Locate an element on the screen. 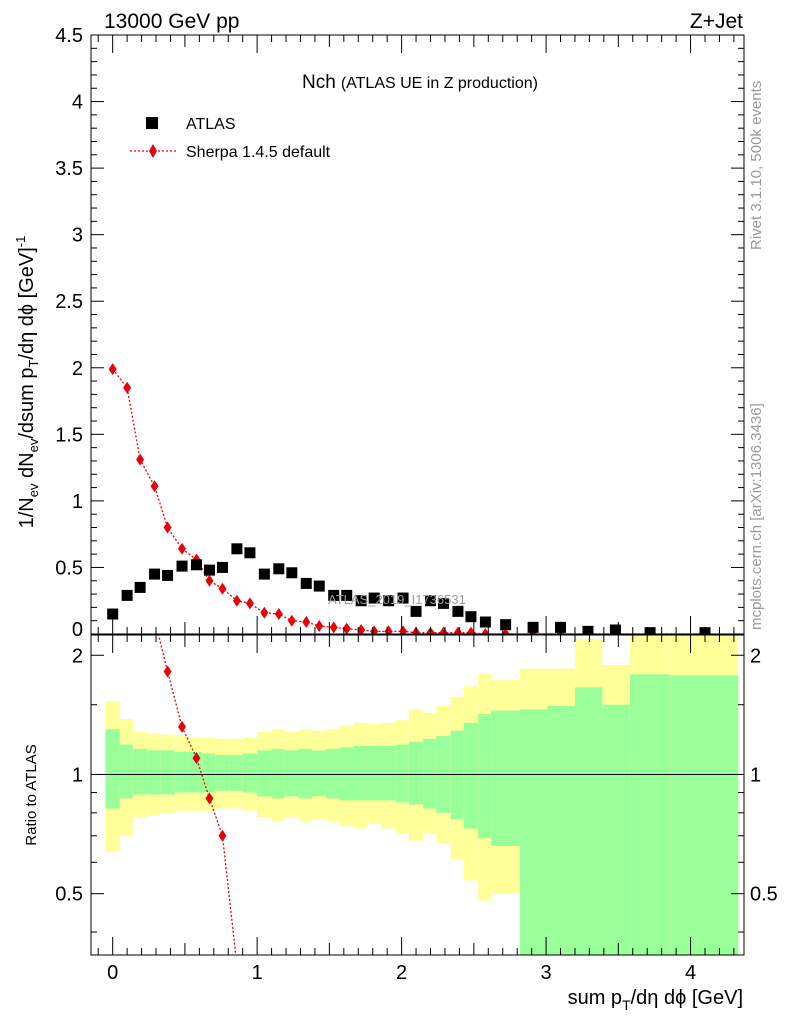 Image resolution: width=786 pixels, height=1024 pixels. header-channel: Z+Jet is located at coordinates (716, 21).